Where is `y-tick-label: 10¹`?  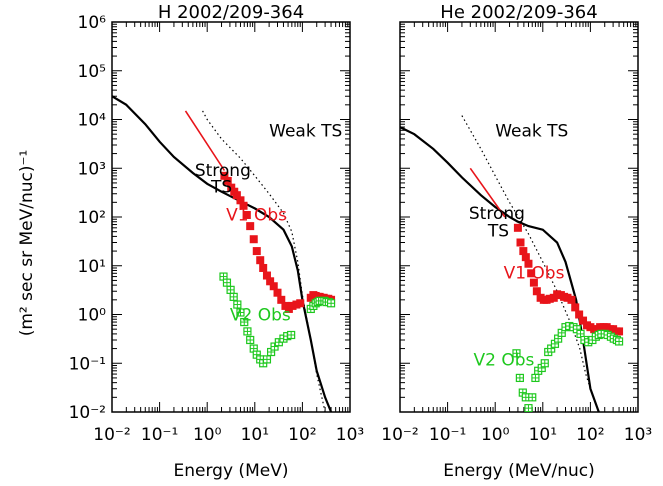
y-tick-label: 10¹ is located at coordinates (92, 267).